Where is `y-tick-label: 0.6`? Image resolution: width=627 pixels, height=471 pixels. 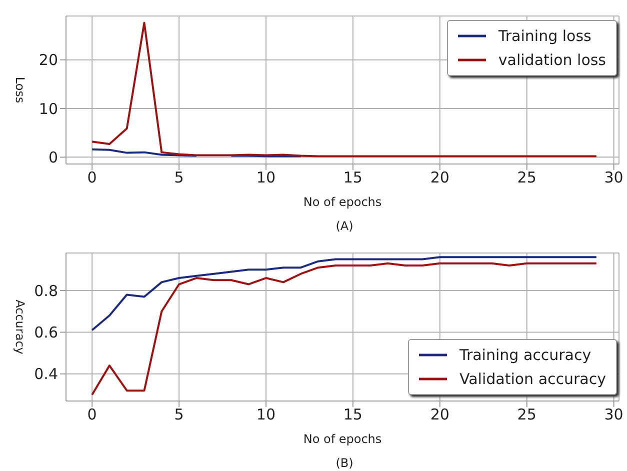
y-tick-label: 0.6 is located at coordinates (46, 333).